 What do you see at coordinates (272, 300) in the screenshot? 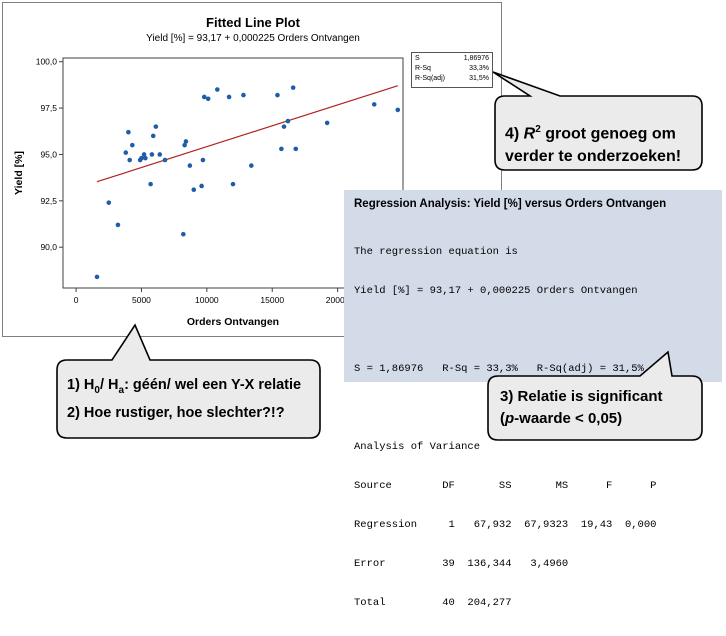
I see `x-tick-label: 15000` at bounding box center [272, 300].